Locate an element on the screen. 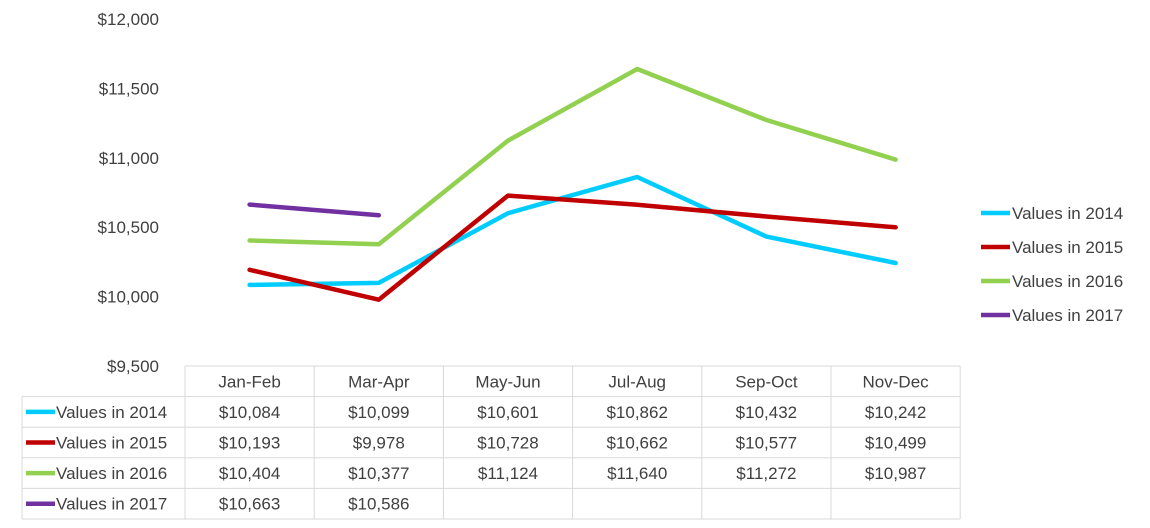 The height and width of the screenshot is (528, 1150). table-series-label: Values in 2016 is located at coordinates (111, 473).